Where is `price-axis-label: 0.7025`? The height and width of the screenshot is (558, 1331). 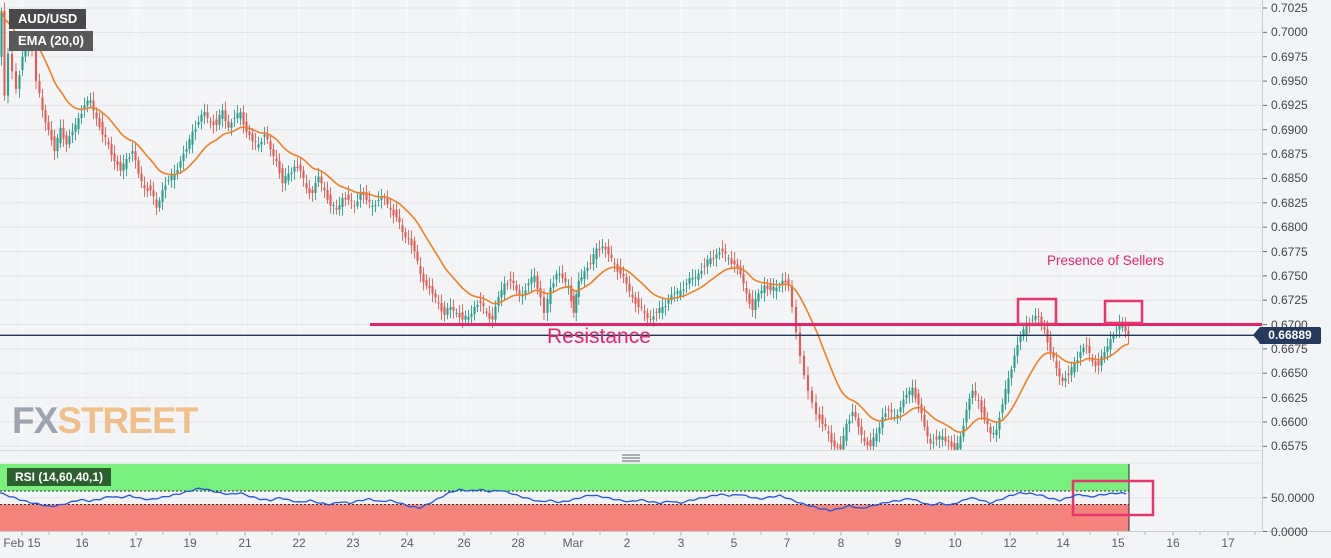 price-axis-label: 0.7025 is located at coordinates (1289, 8).